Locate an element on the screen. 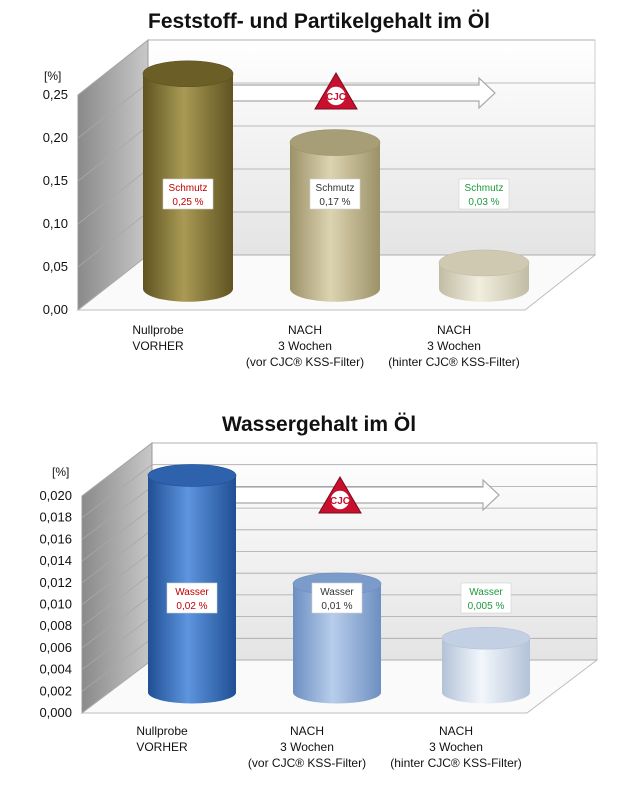 The image size is (638, 787). data-label-value: 0,03 % is located at coordinates (483, 202).